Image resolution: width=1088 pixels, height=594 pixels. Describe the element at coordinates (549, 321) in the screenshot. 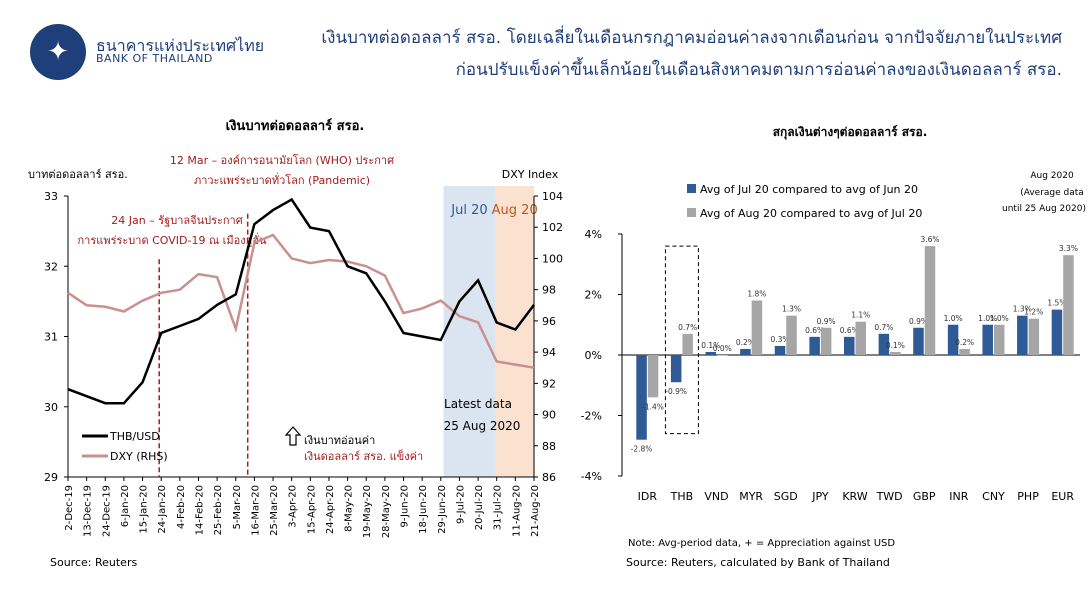

I see `y-right-tick-label: 96` at that location.